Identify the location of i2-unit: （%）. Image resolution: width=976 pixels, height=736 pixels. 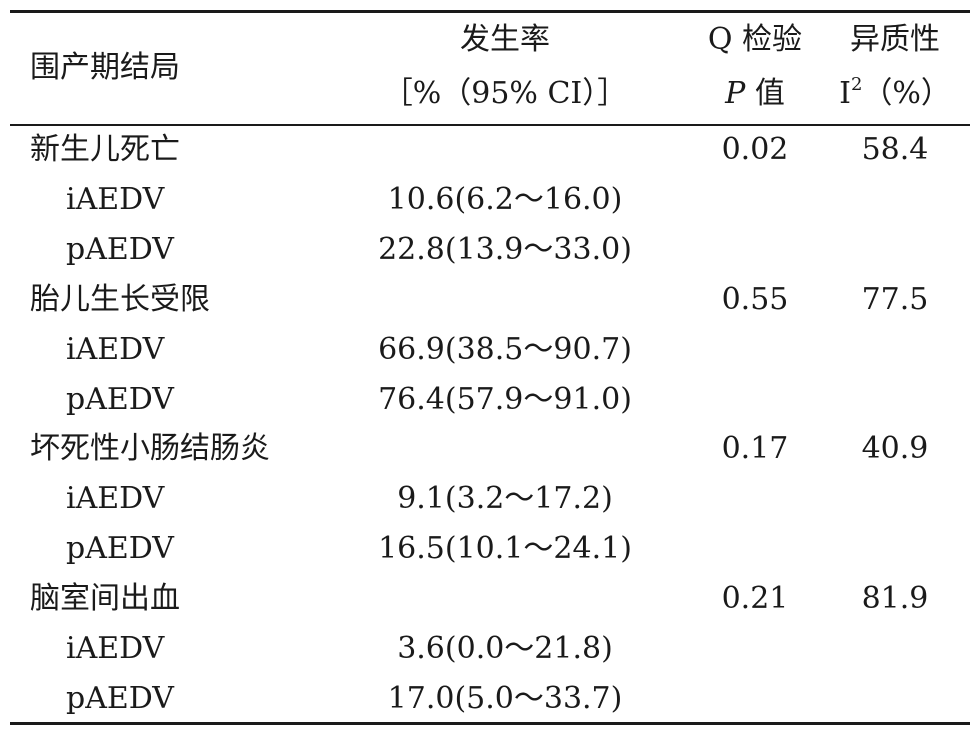
(906, 93).